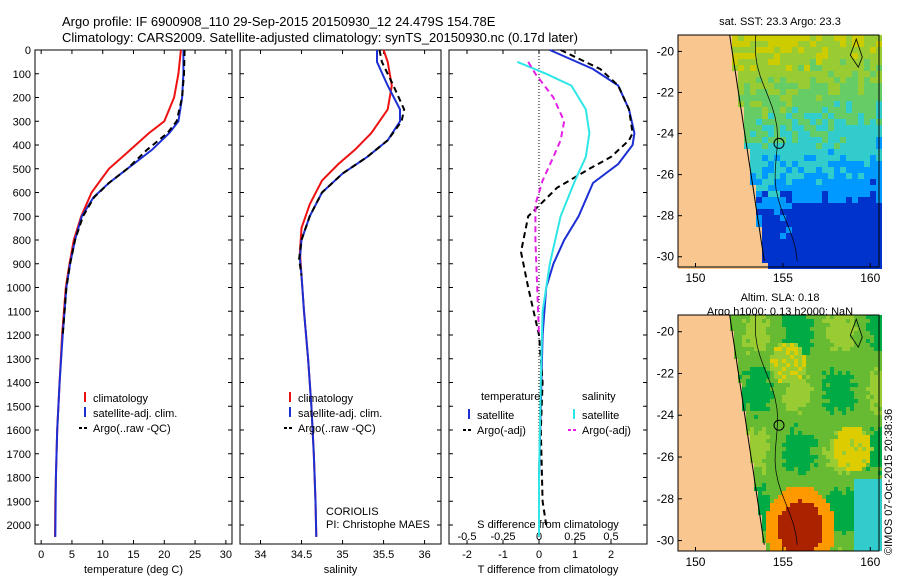  I want to click on x-tick-label: 155, so click(783, 278).